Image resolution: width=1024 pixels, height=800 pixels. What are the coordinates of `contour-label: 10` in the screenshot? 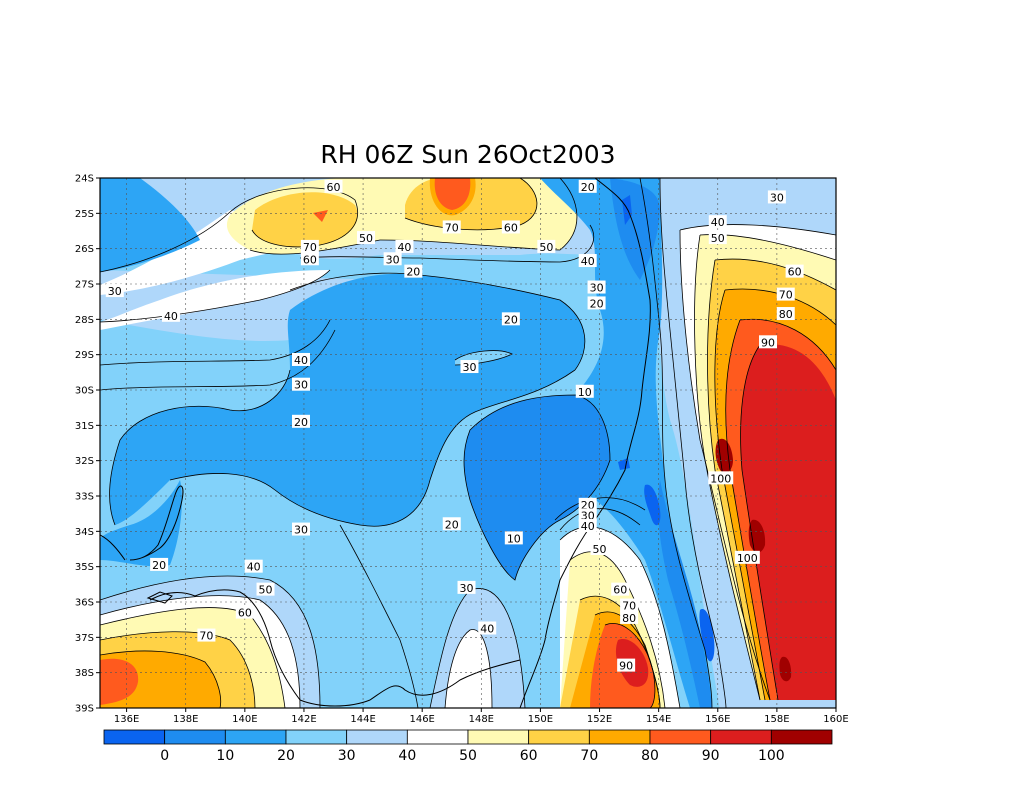 It's located at (513, 538).